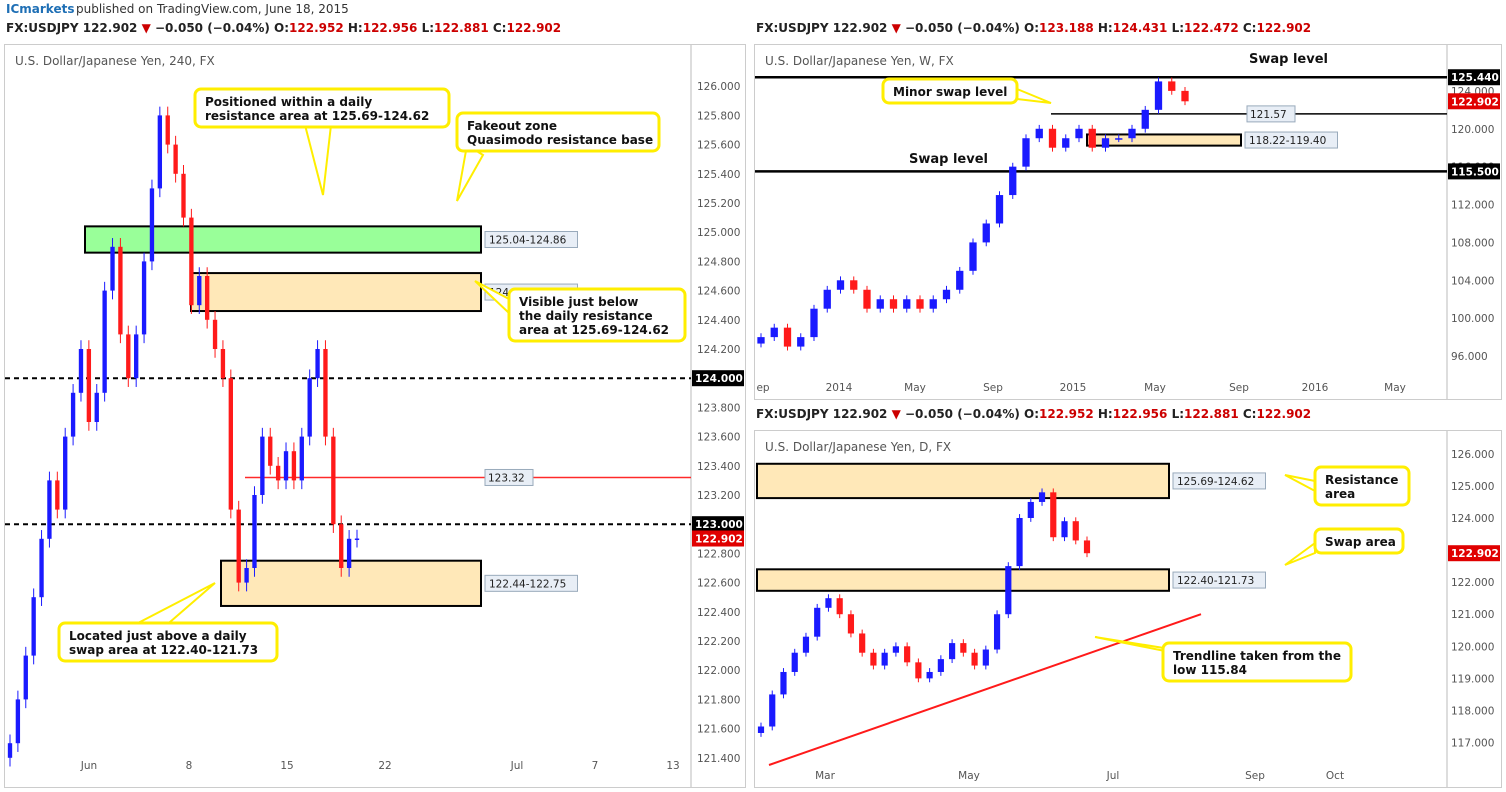  I want to click on callout-text: swap area at 122.40-121.73, so click(163, 650).